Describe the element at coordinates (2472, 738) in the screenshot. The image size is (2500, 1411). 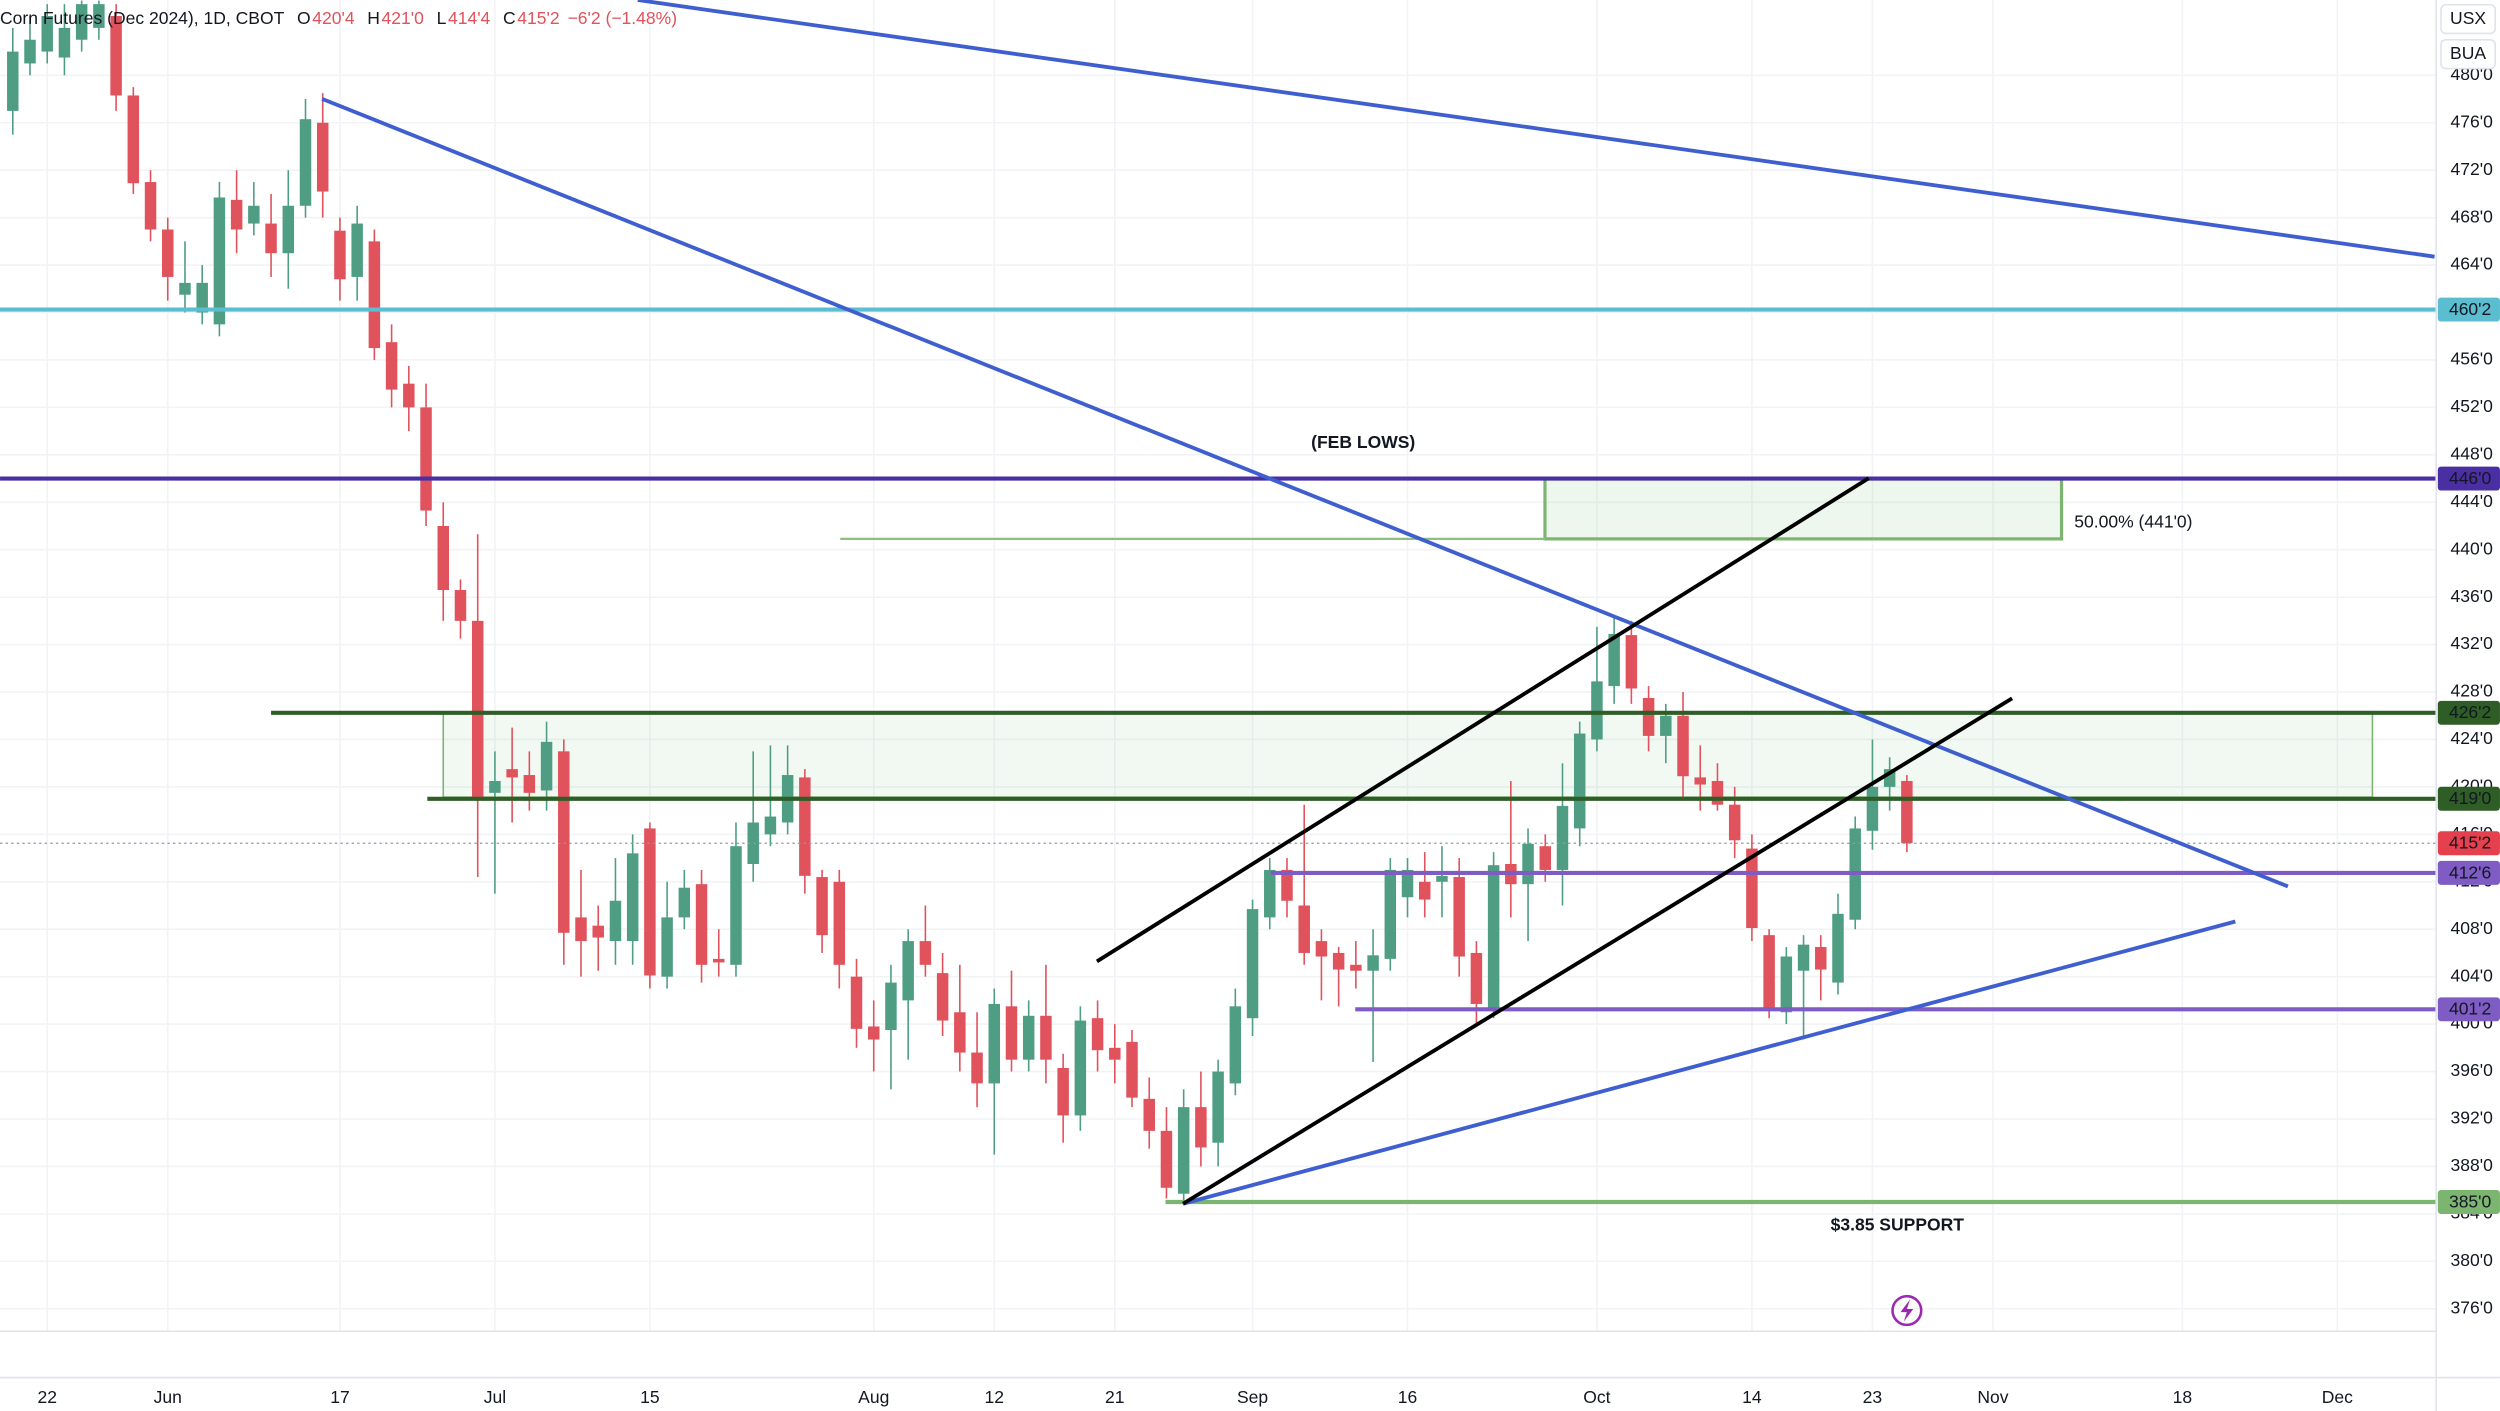
I see `y-tick-label: 424'0` at that location.